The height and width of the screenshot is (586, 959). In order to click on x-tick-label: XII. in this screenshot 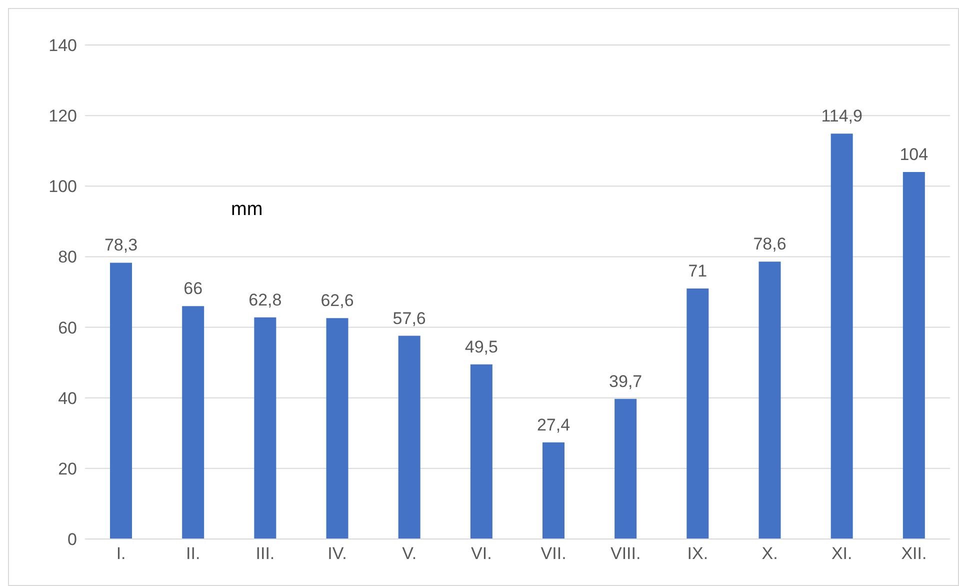, I will do `click(914, 554)`.